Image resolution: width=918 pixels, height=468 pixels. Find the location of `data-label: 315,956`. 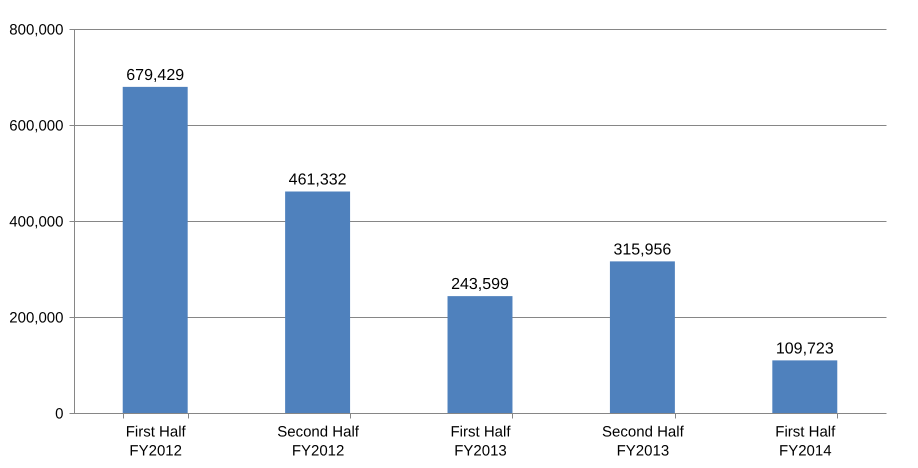

data-label: 315,956 is located at coordinates (642, 249).